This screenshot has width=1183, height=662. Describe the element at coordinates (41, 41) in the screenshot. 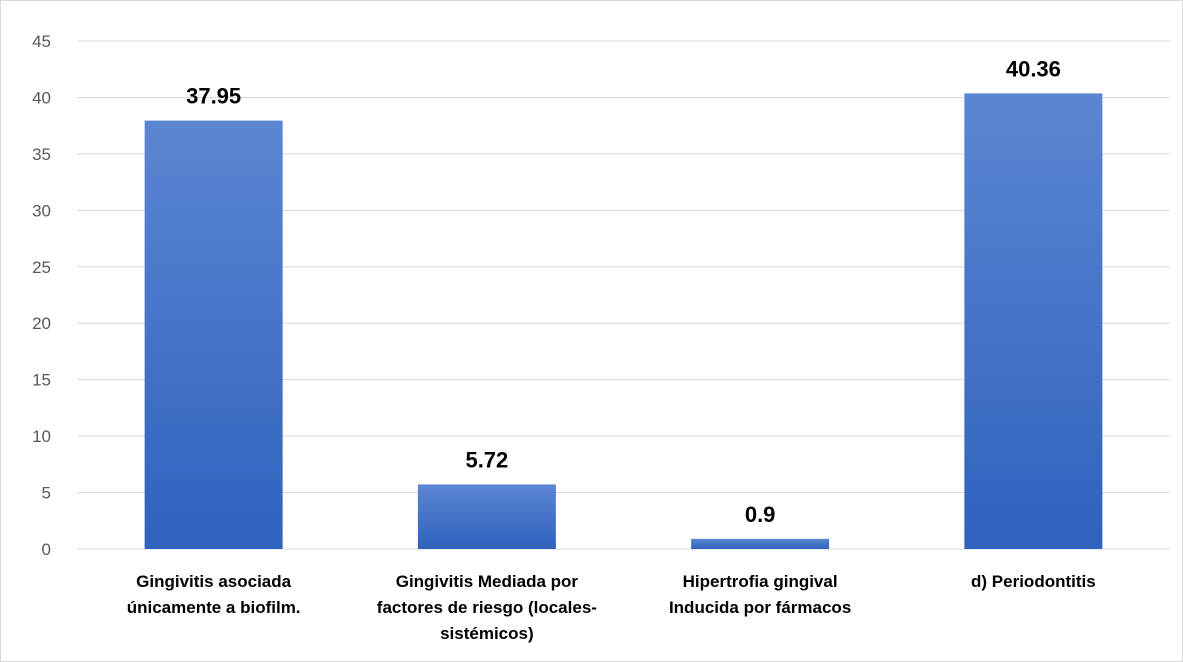

I see `y-tick-label: 45` at that location.